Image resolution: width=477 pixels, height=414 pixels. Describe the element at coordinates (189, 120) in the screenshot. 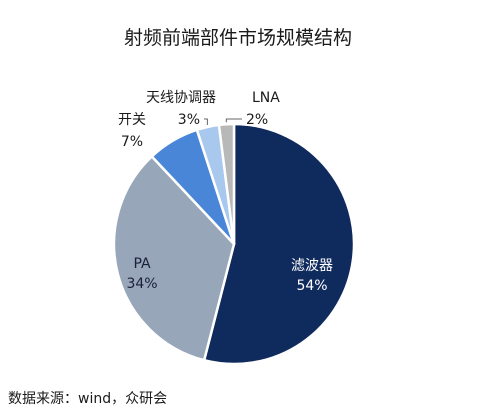

I see `slice-label-value: 3%` at that location.